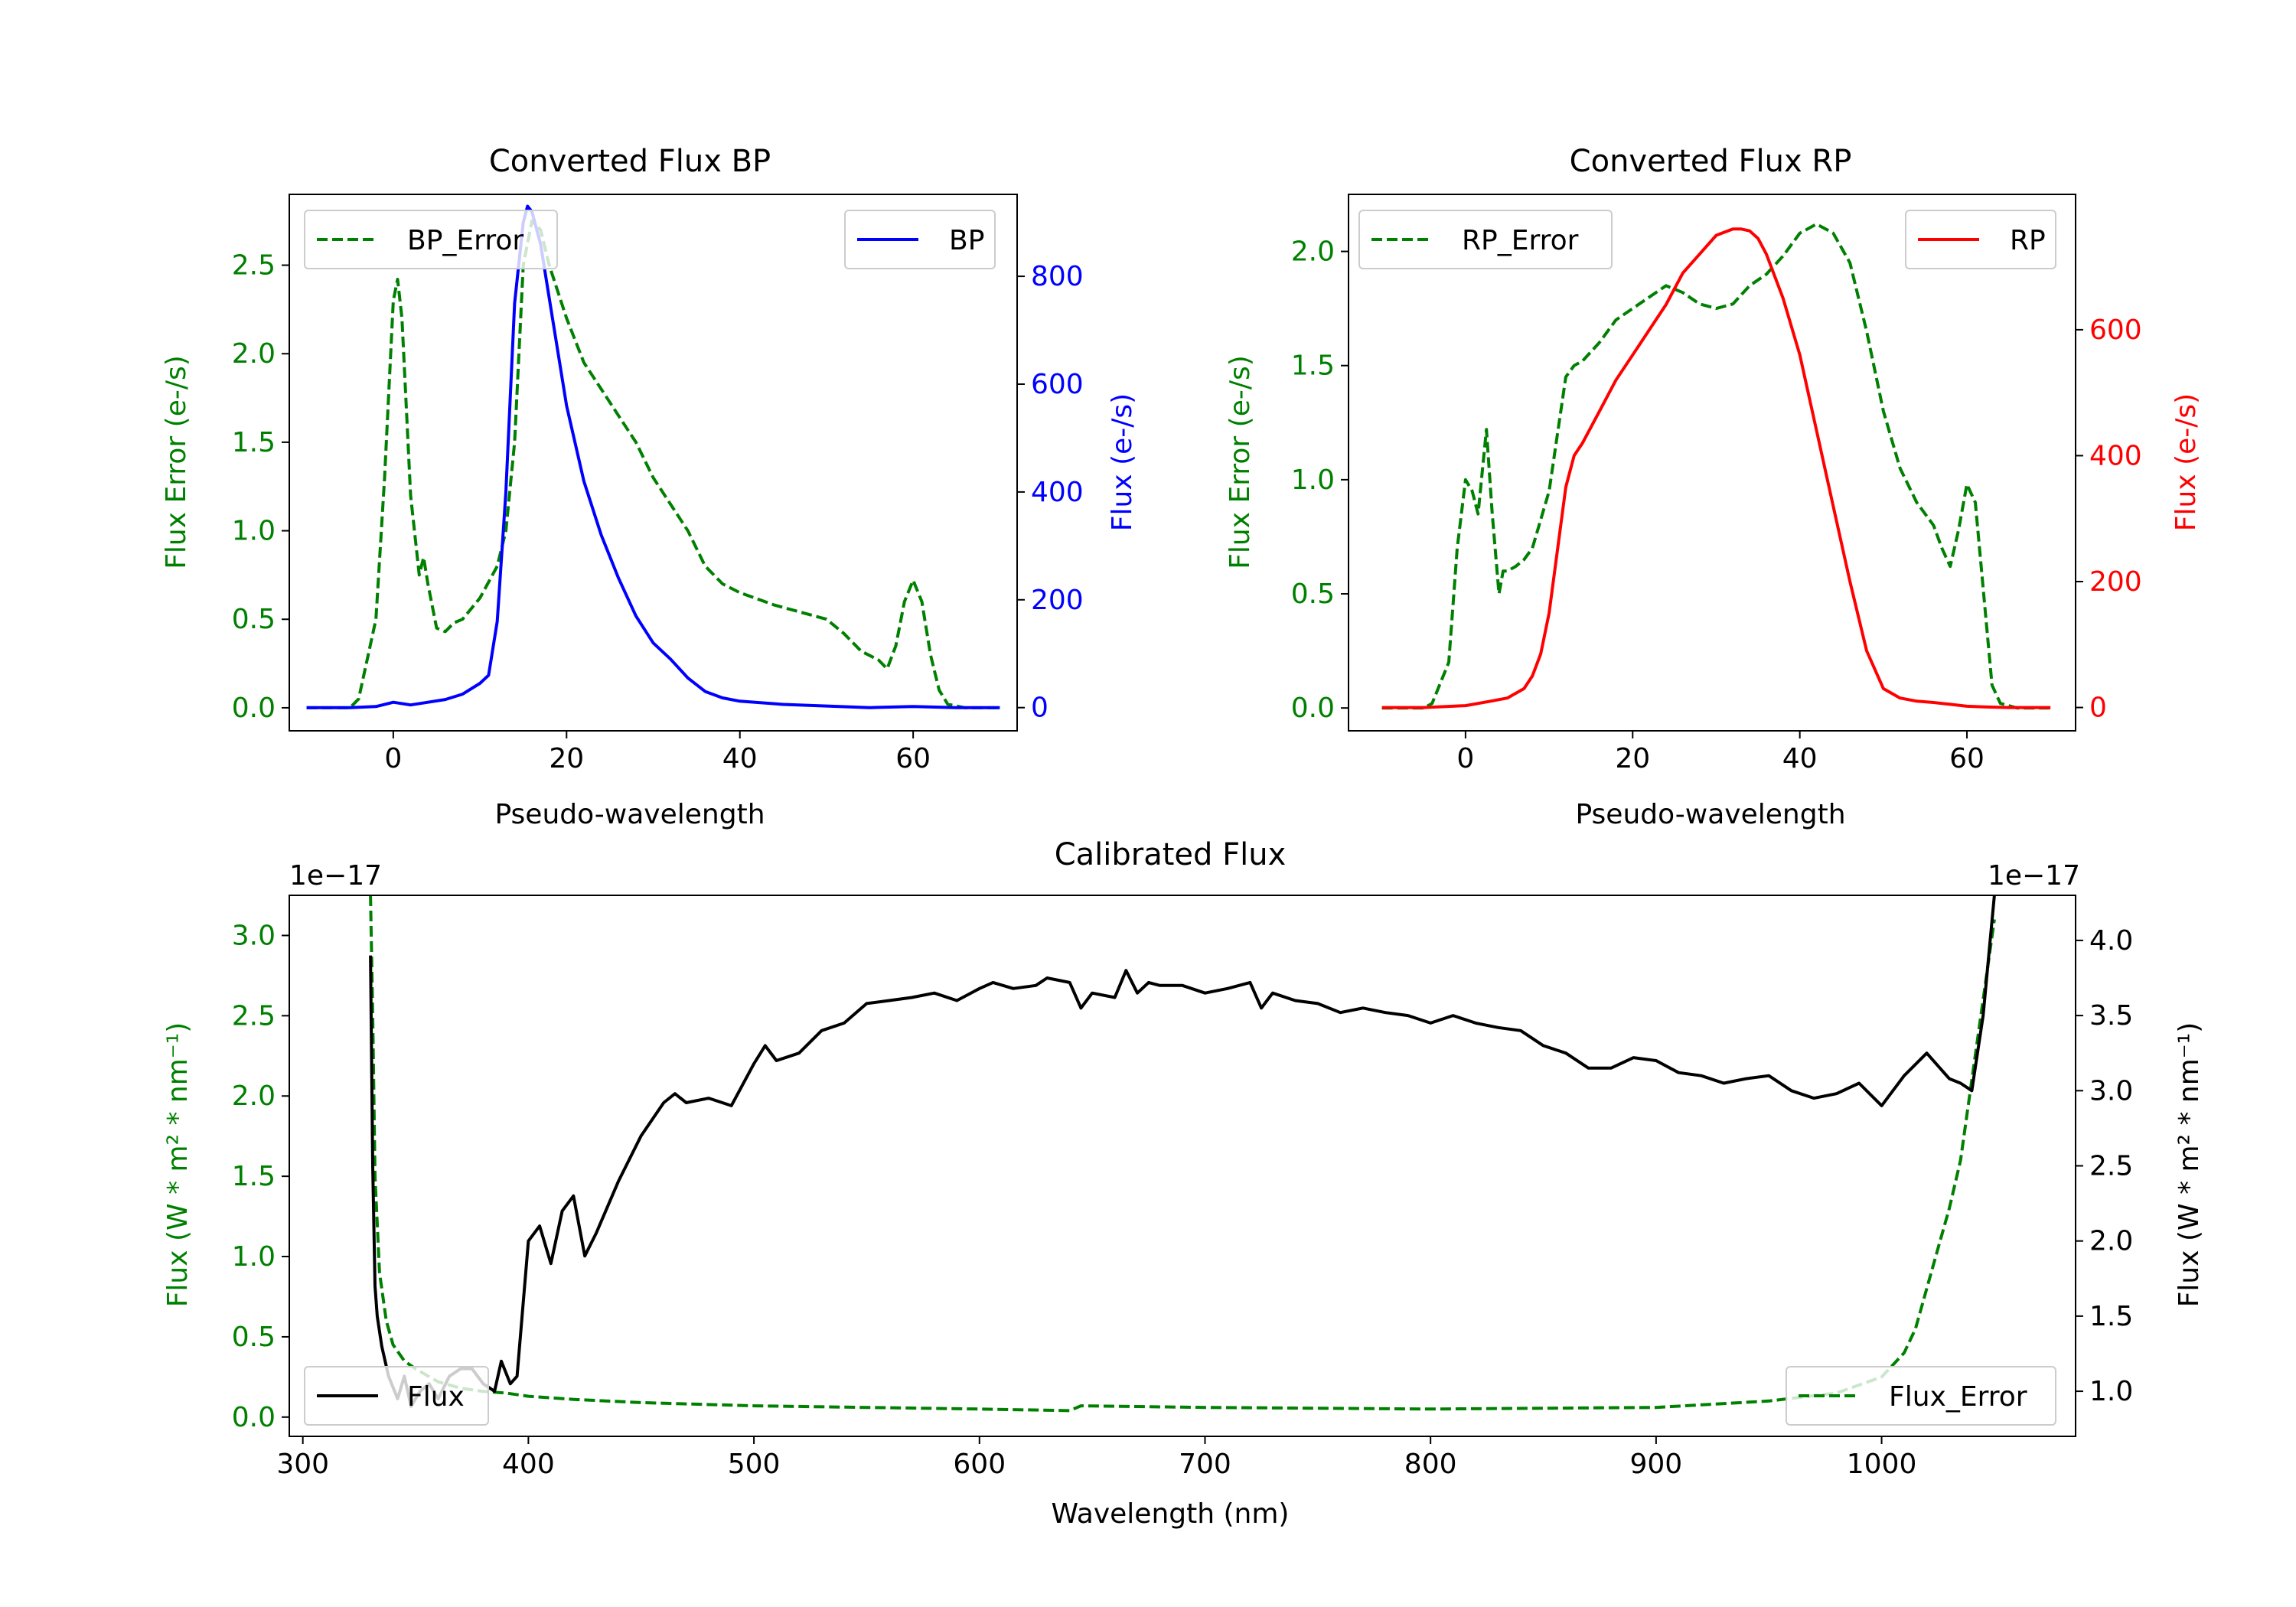  What do you see at coordinates (1057, 276) in the screenshot?
I see `bp-right-tick-label: 800` at bounding box center [1057, 276].